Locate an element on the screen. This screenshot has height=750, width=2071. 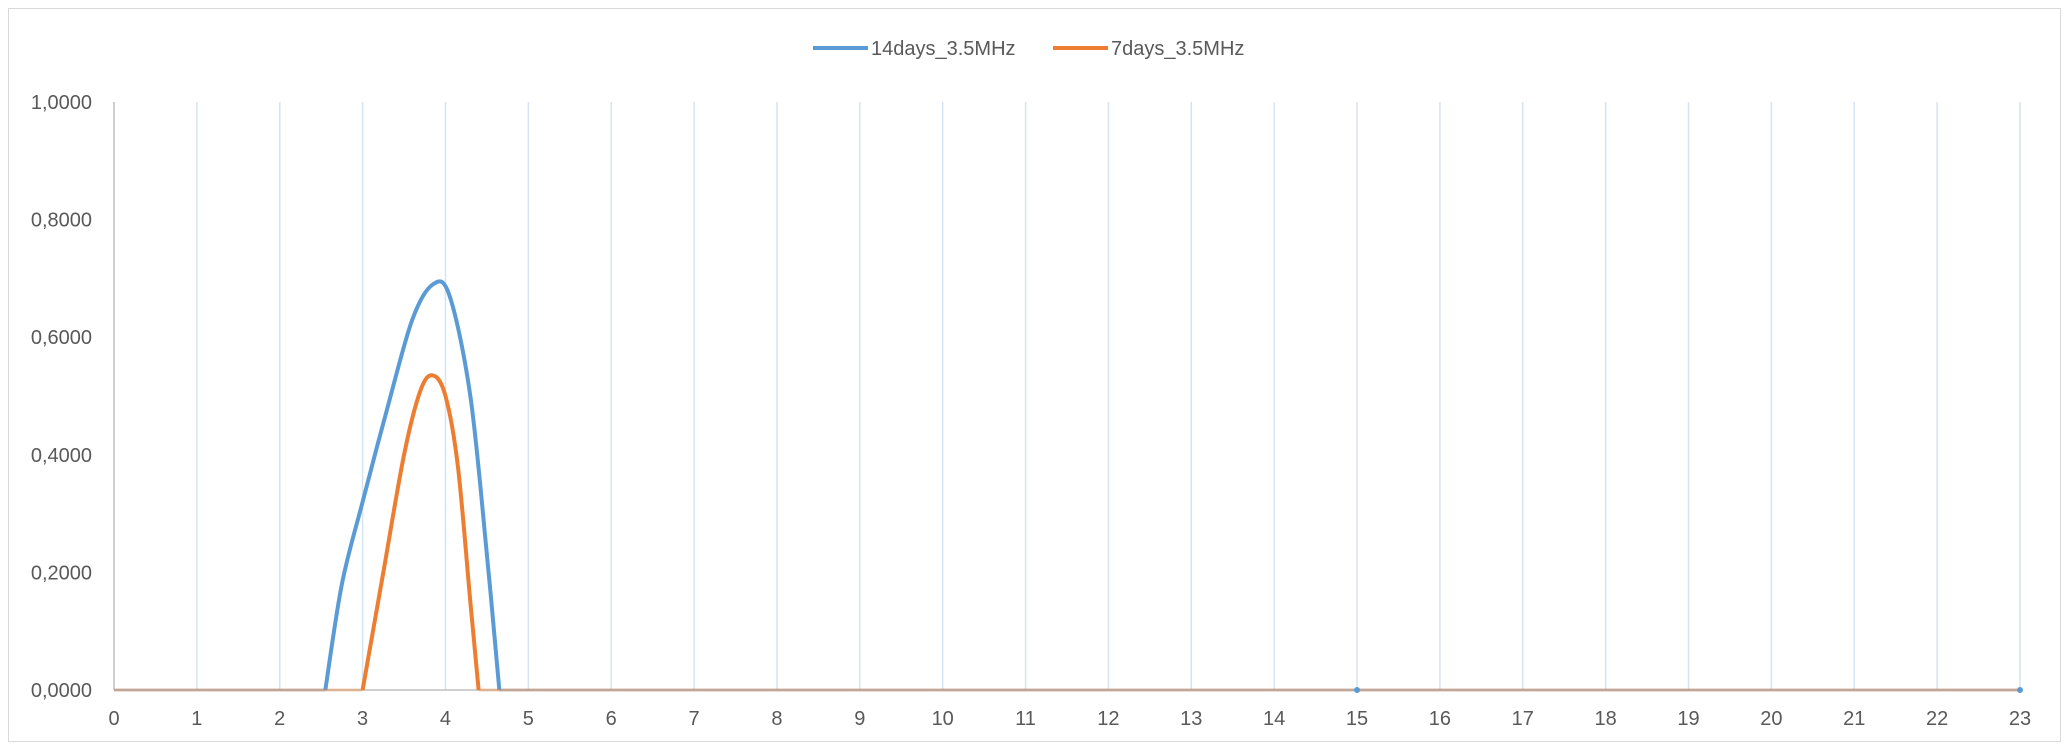
legend-label-1: 7days_3.5MHz is located at coordinates (1177, 49).